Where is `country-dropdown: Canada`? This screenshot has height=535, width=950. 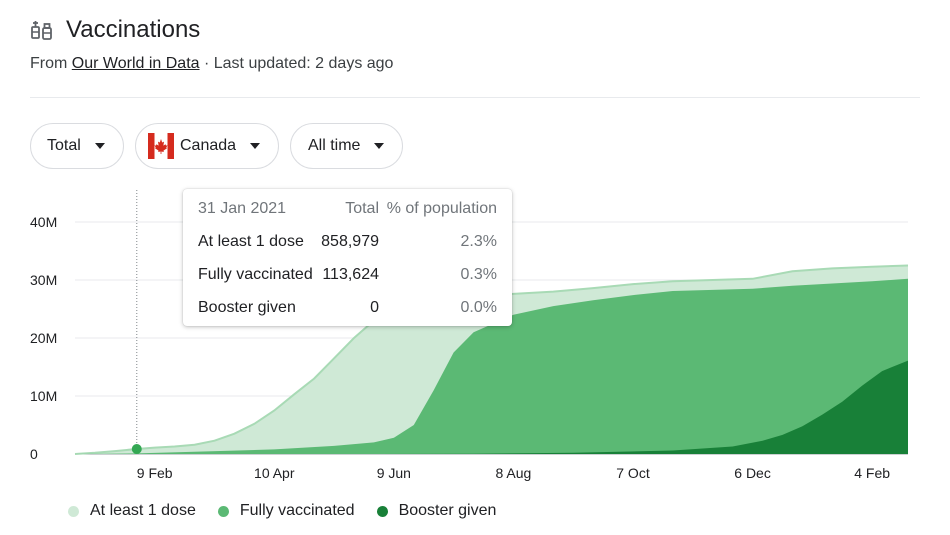 country-dropdown: Canada is located at coordinates (207, 146).